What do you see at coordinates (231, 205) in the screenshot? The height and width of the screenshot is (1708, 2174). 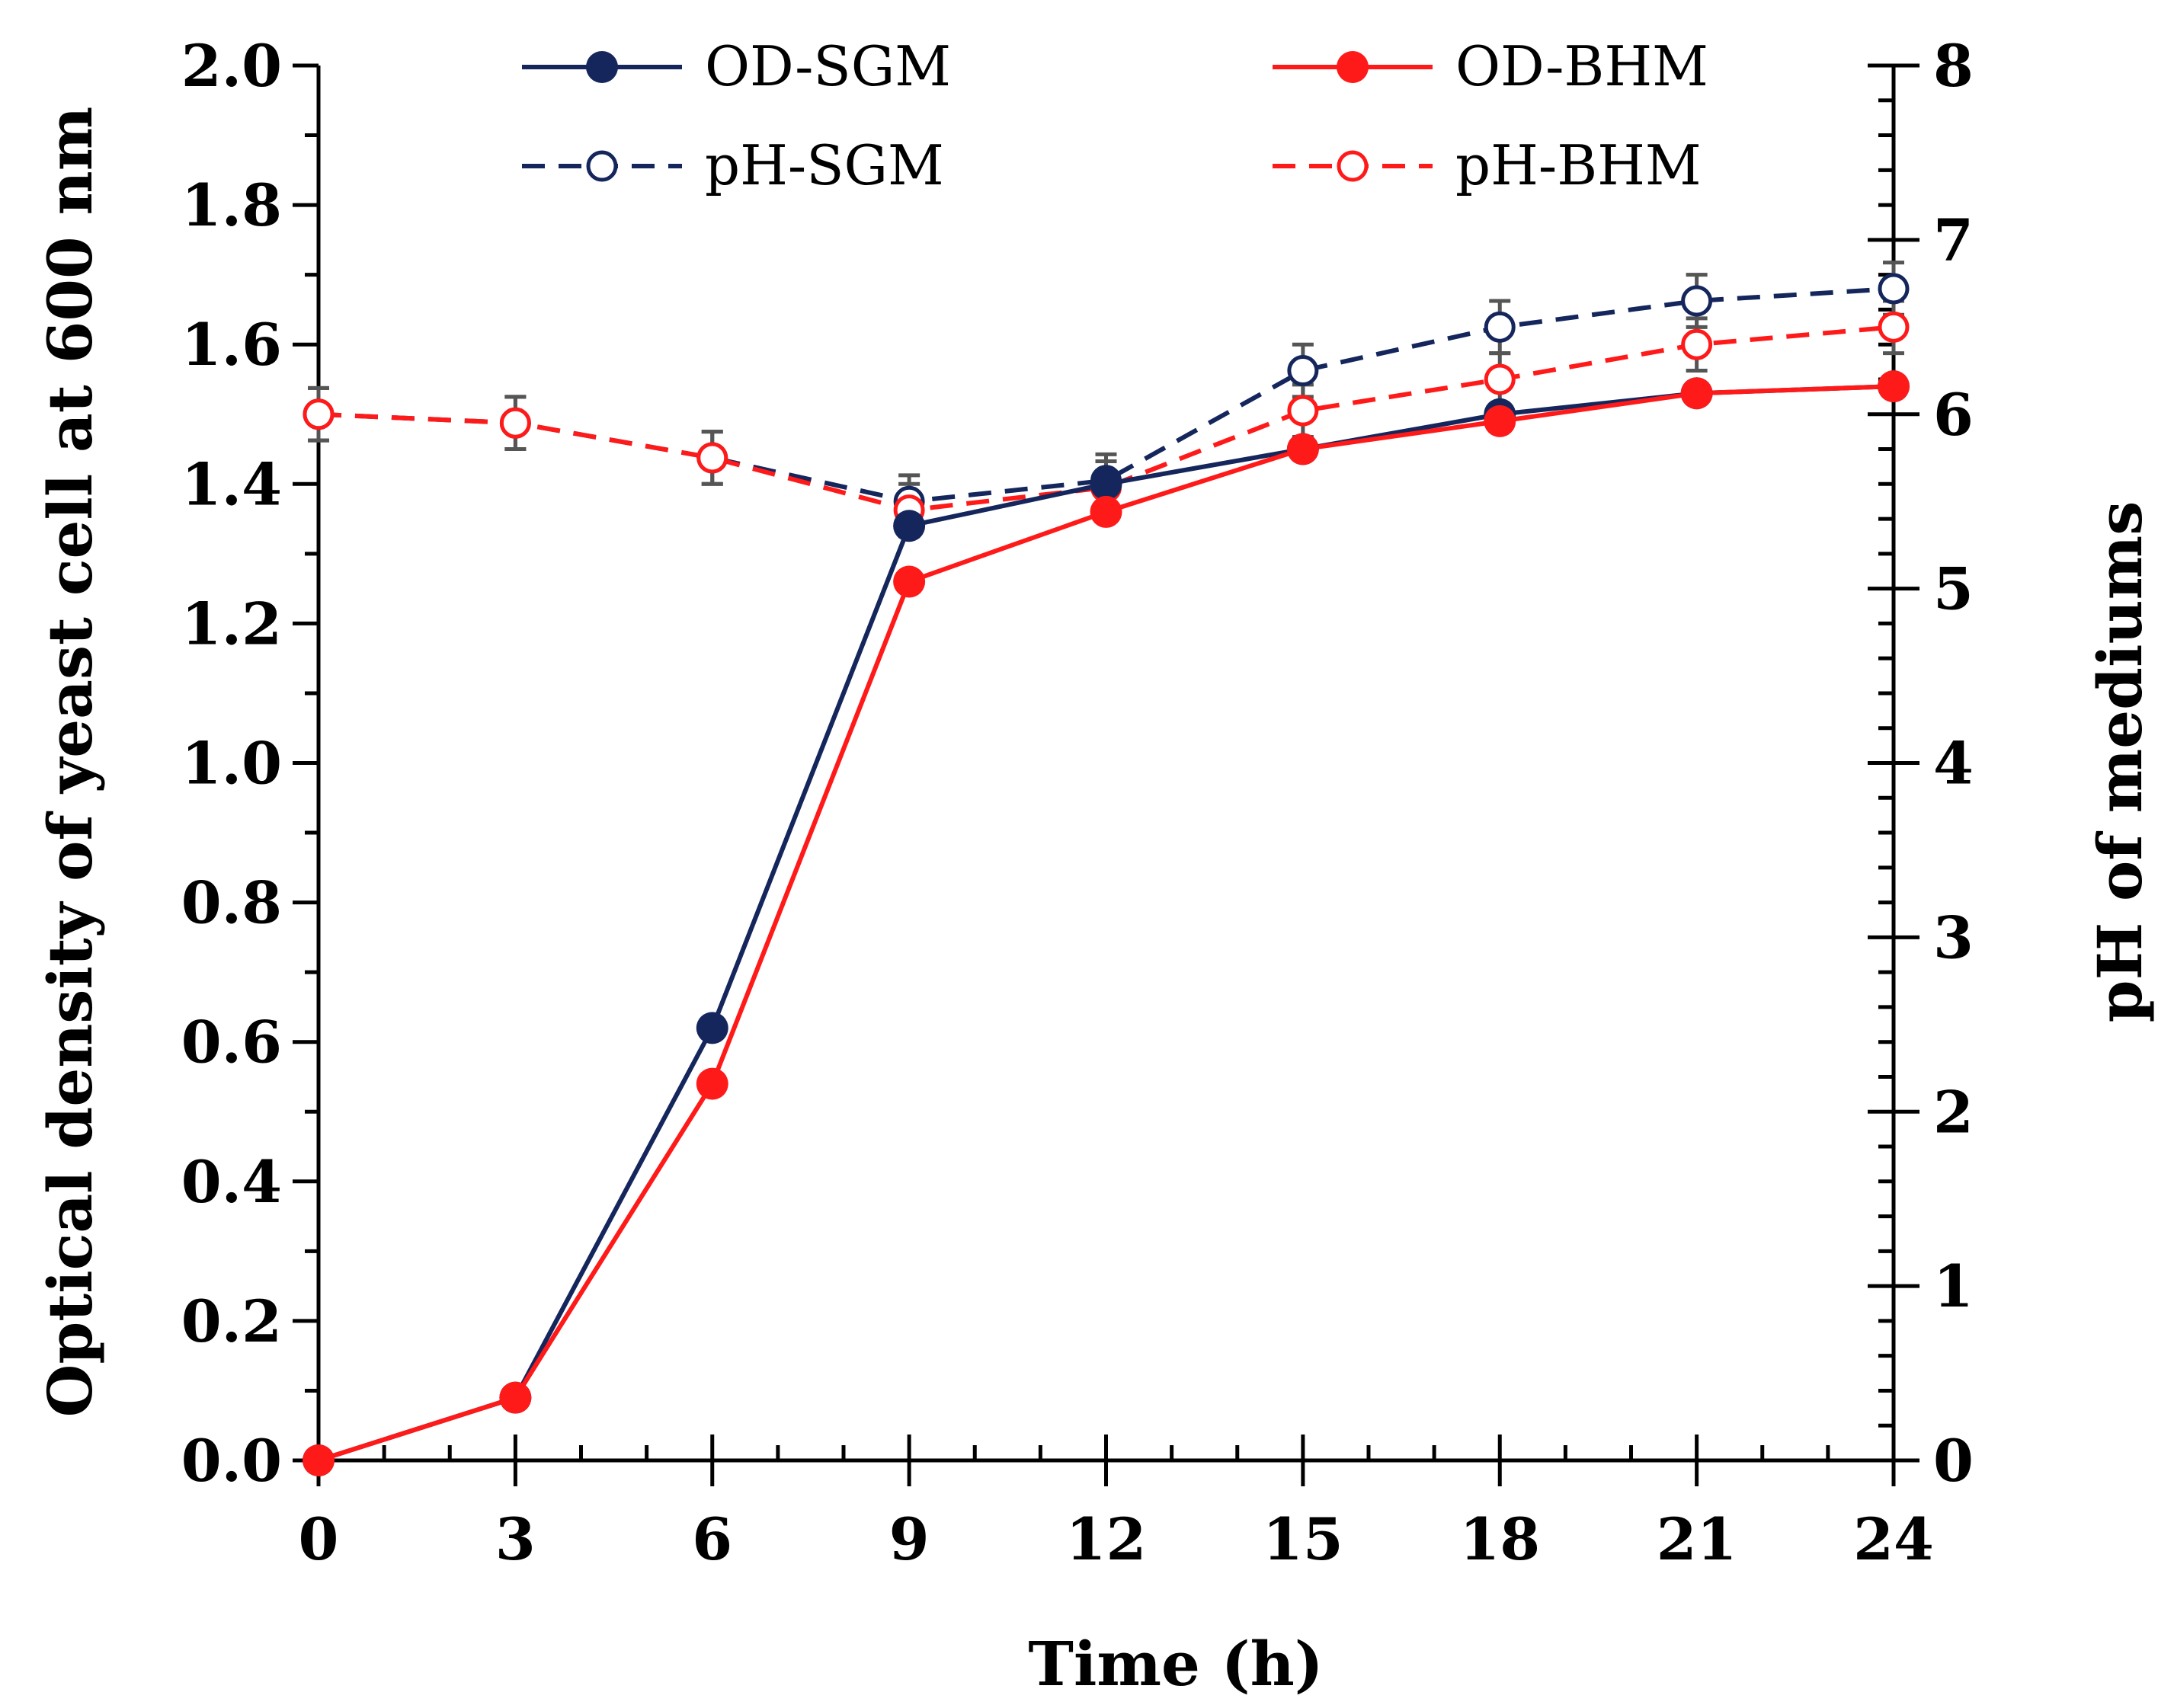 I see `y-tick-label: 1.8` at bounding box center [231, 205].